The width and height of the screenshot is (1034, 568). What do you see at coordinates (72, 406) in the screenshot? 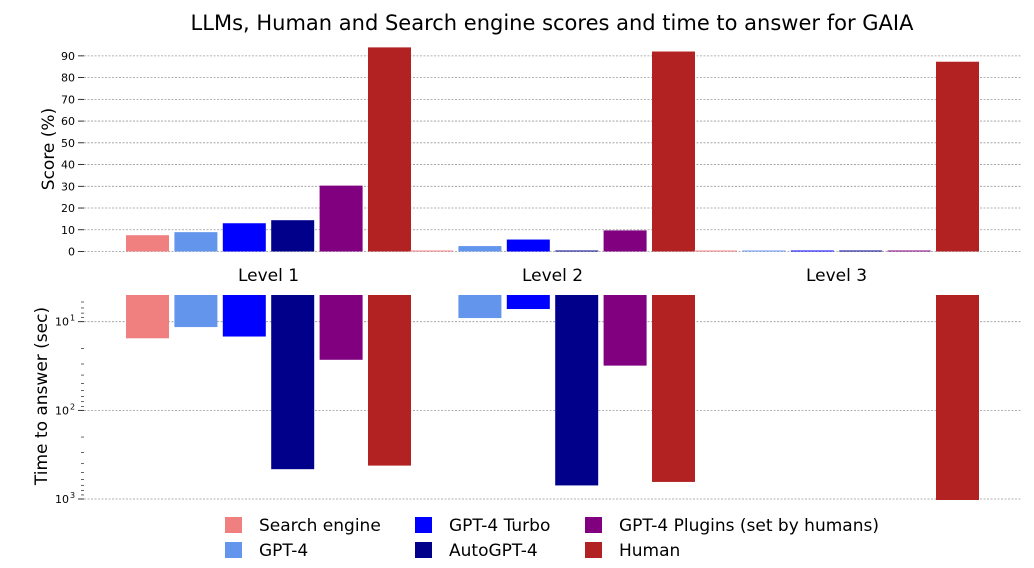
I see `time-tick-exponent: 2` at bounding box center [72, 406].